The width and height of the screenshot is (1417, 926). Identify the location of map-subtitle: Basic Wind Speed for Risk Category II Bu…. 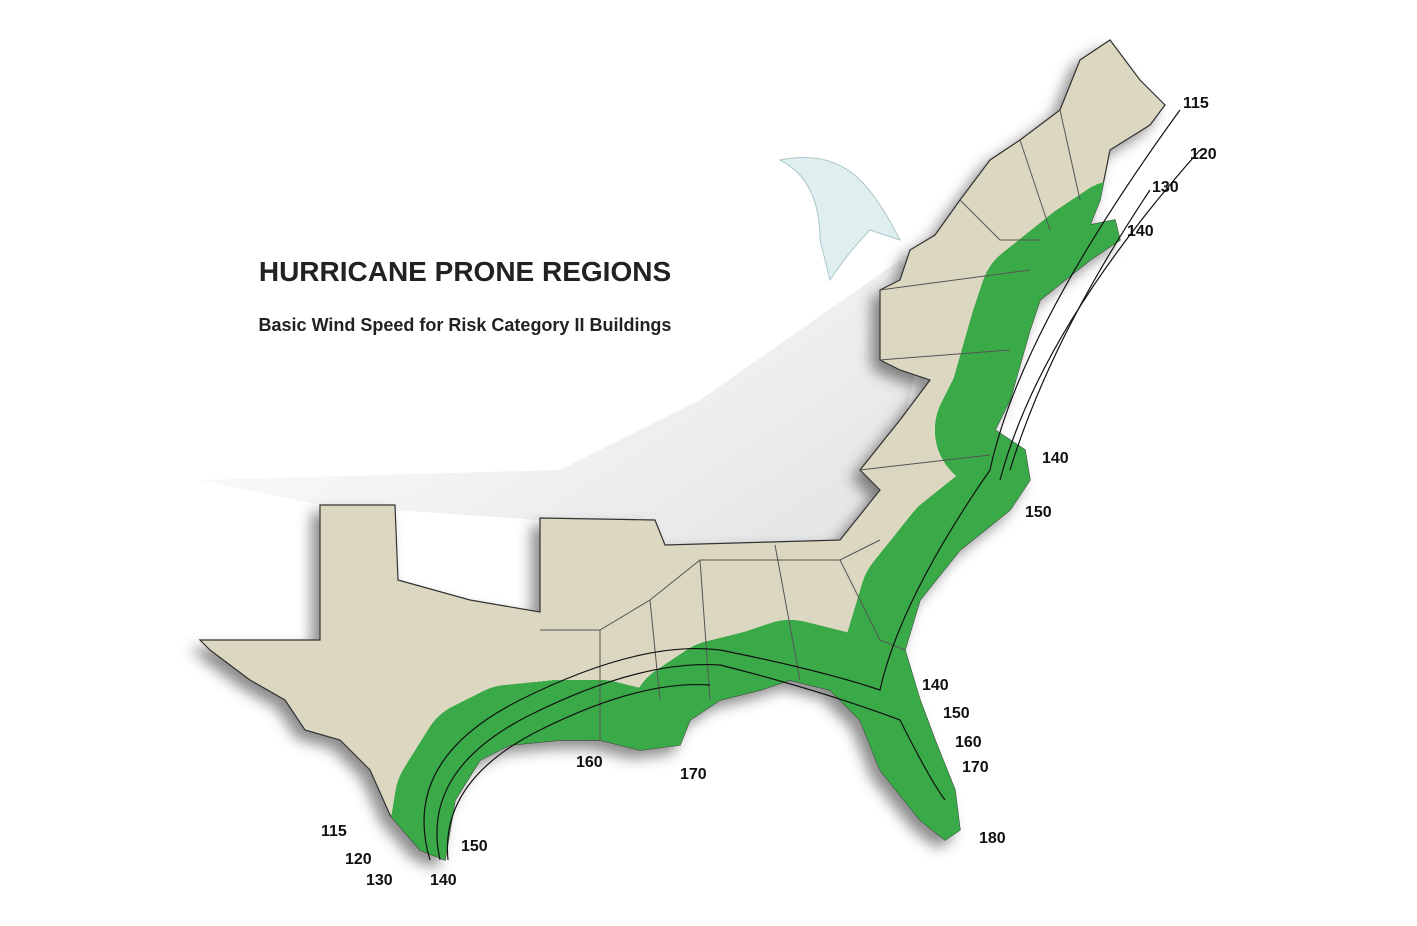
(465, 325).